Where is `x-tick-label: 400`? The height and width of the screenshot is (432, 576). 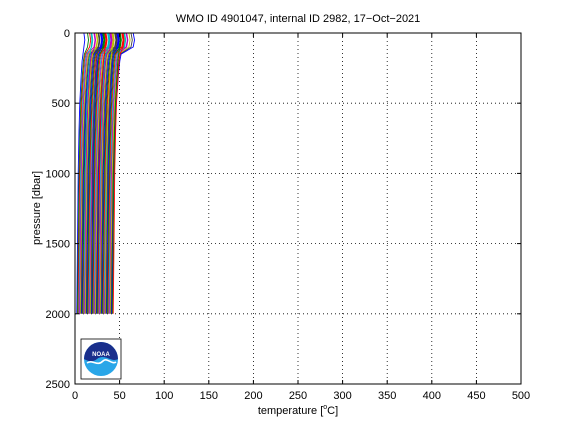 x-tick-label: 400 is located at coordinates (432, 396).